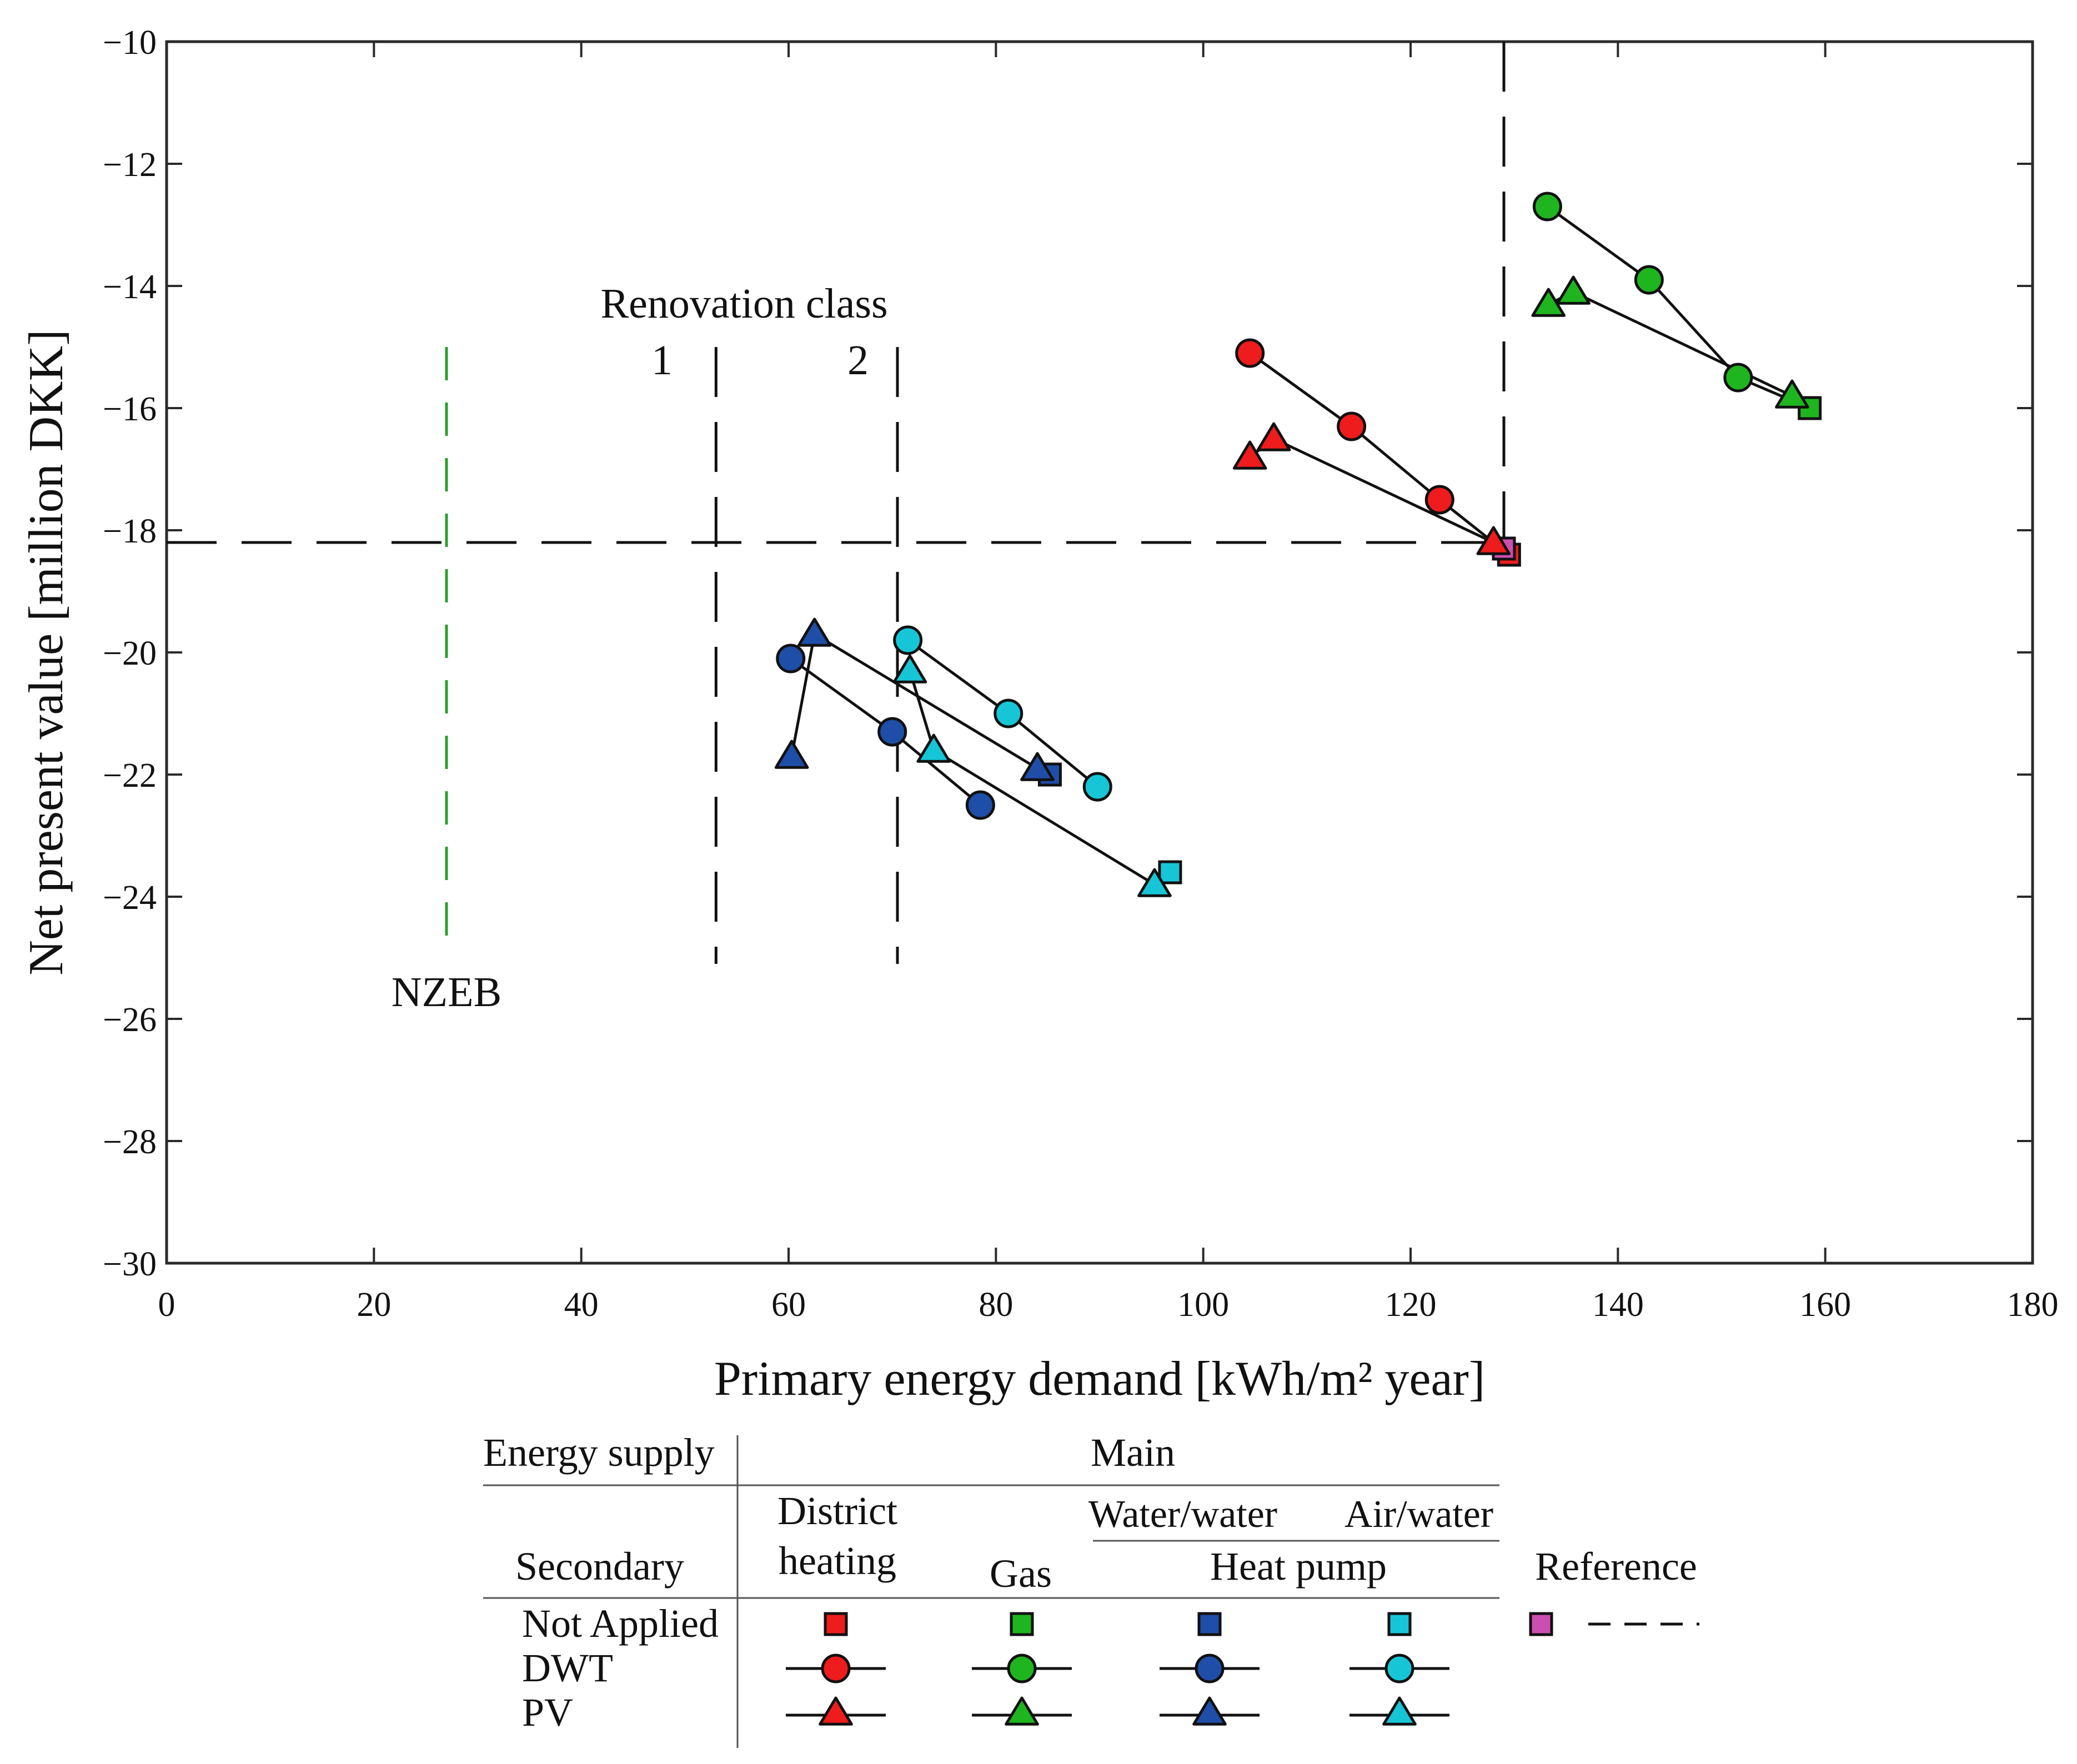 The width and height of the screenshot is (2077, 1764). Describe the element at coordinates (130, 43) in the screenshot. I see `y-tick-label: −10` at that location.